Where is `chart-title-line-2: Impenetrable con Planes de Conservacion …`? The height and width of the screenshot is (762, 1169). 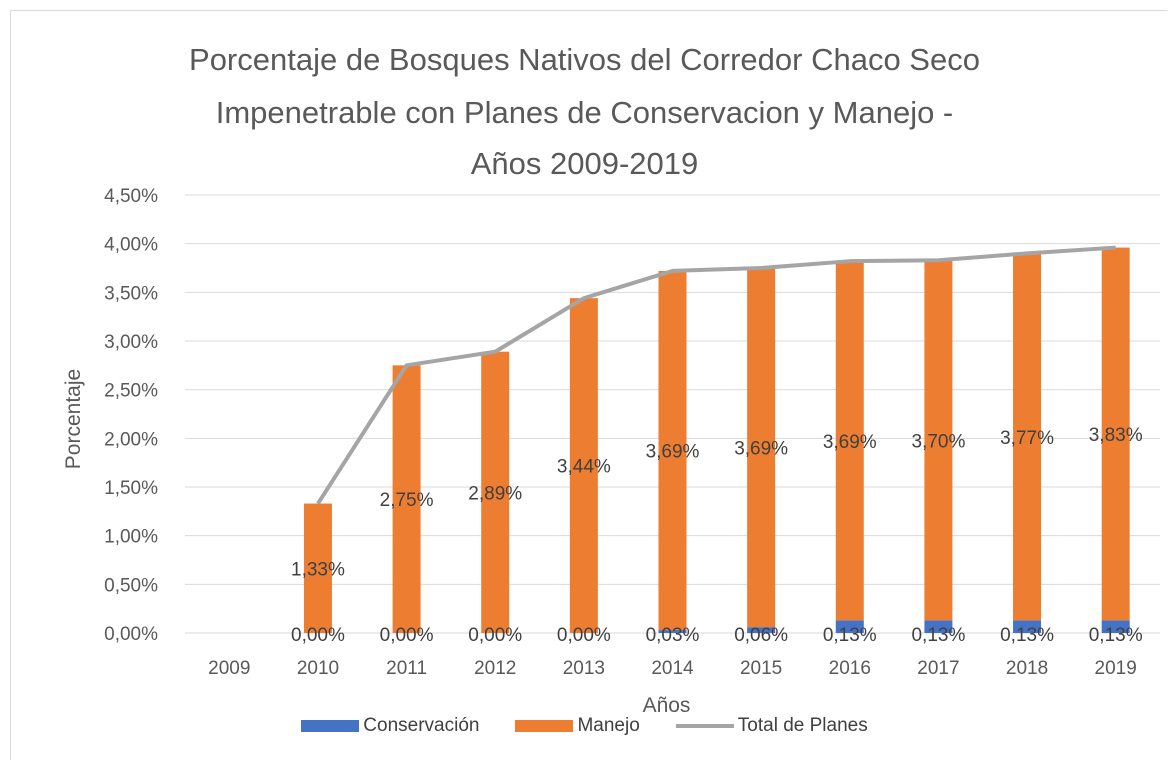
chart-title-line-2: Impenetrable con Planes de Conservacion … is located at coordinates (584, 112).